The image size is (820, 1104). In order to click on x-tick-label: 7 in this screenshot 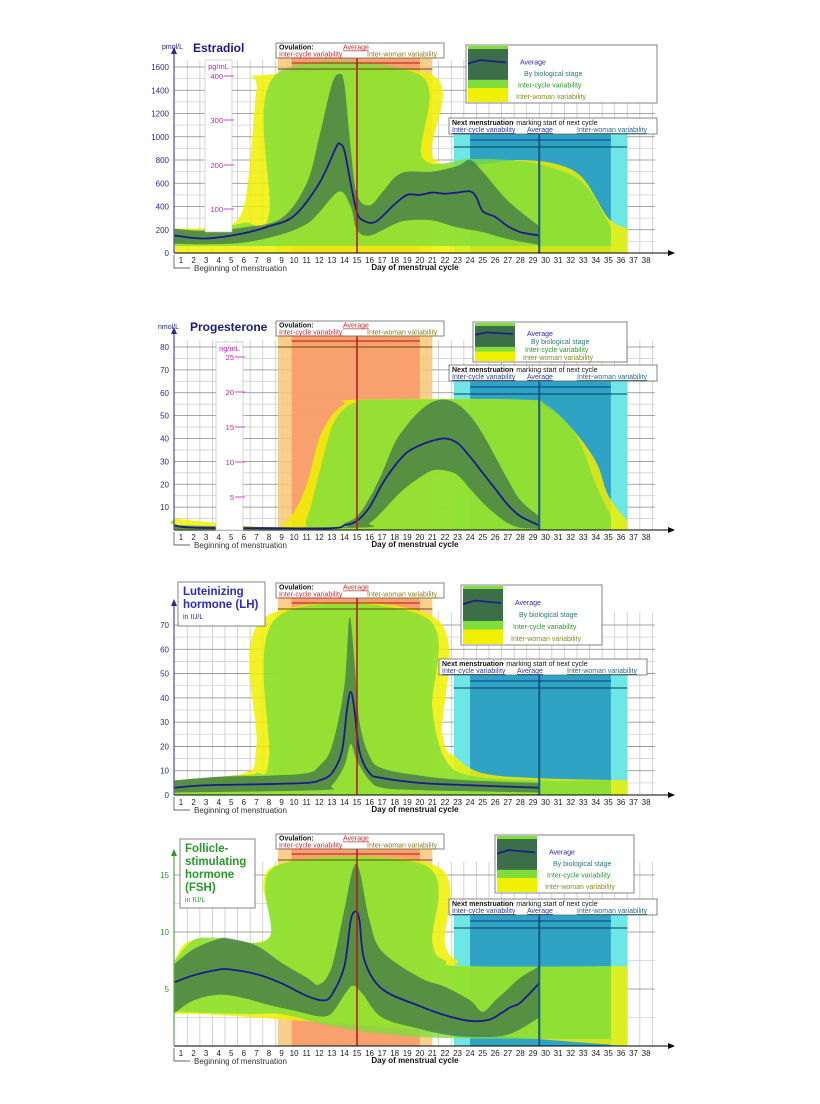, I will do `click(256, 802)`.